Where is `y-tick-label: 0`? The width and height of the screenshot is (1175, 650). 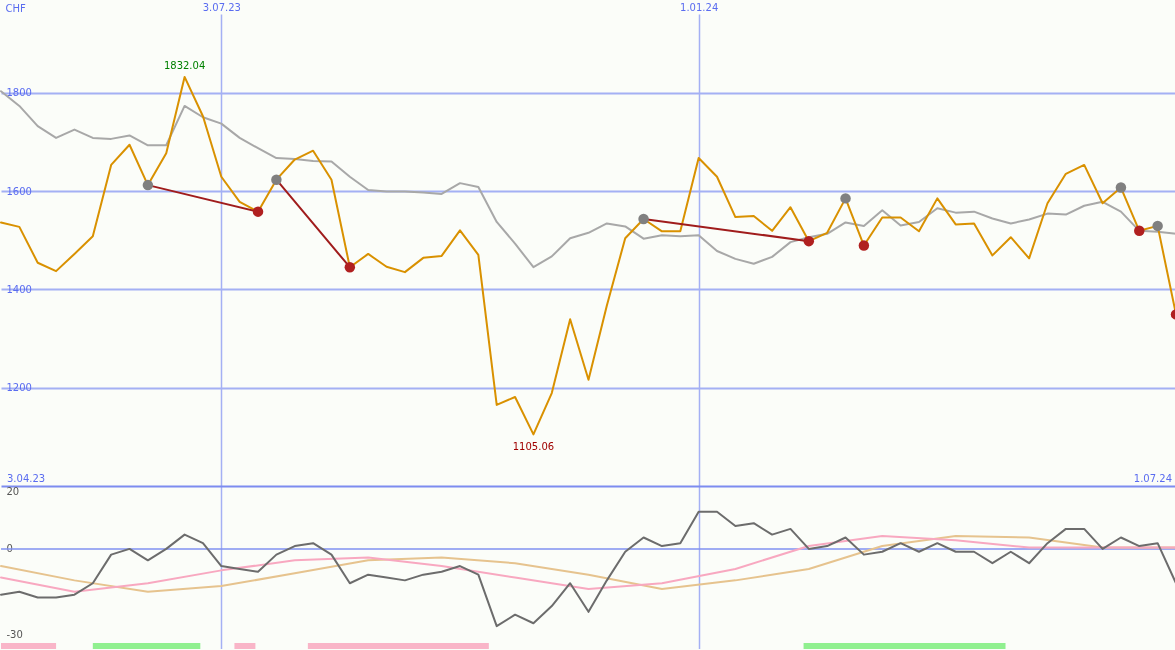
y-tick-label: 0 is located at coordinates (9, 549).